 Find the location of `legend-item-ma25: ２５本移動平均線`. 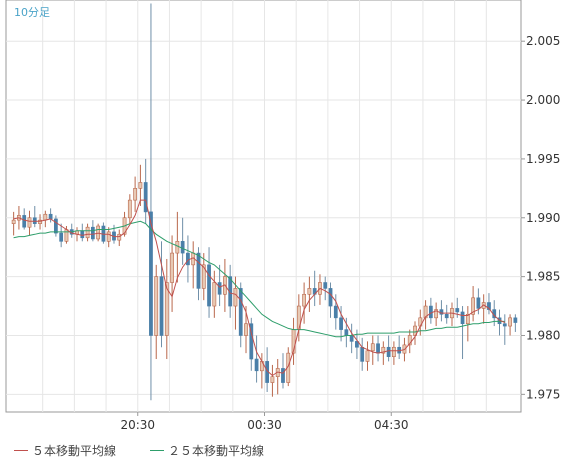

legend-item-ma25: ２５本移動平均線 is located at coordinates (207, 450).